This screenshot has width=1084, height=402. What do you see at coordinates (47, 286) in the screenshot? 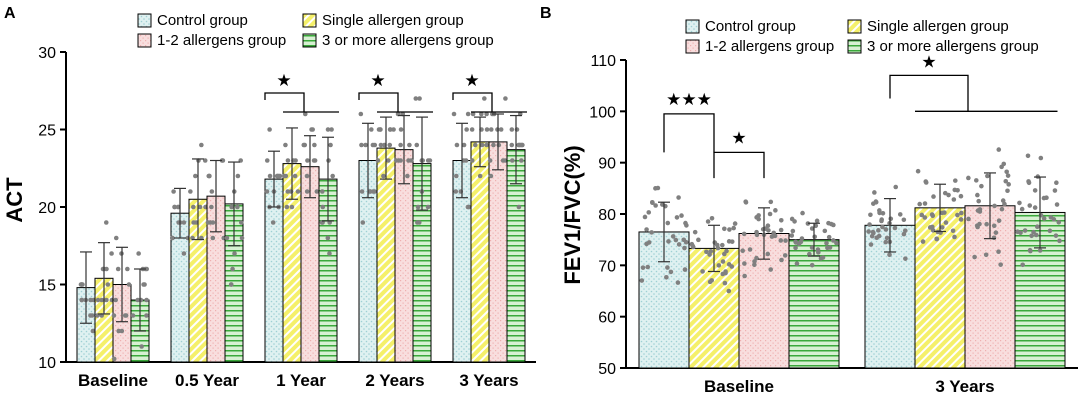
I see `y-tick-label: 15` at bounding box center [47, 286].